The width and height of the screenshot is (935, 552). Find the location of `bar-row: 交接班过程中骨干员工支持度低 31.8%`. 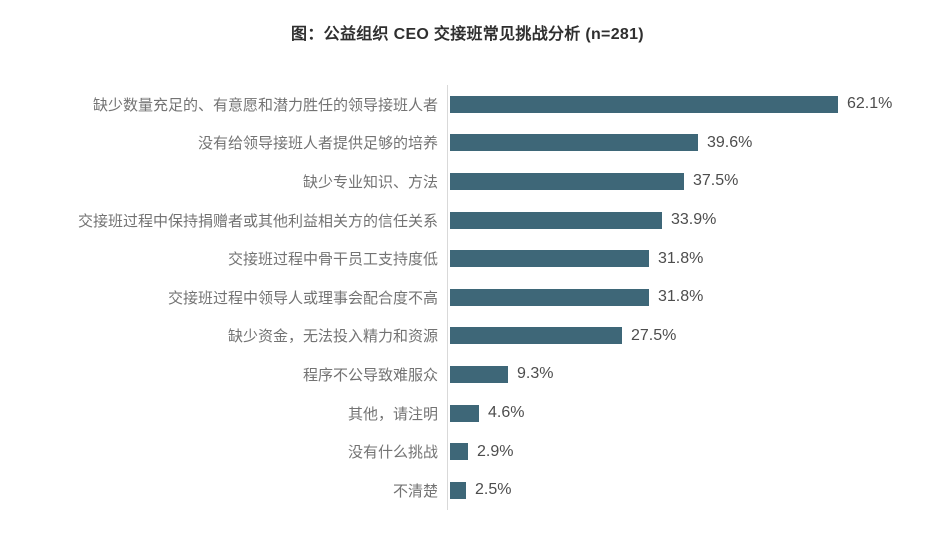

bar-row: 交接班过程中骨干员工支持度低 31.8% is located at coordinates (467, 258).